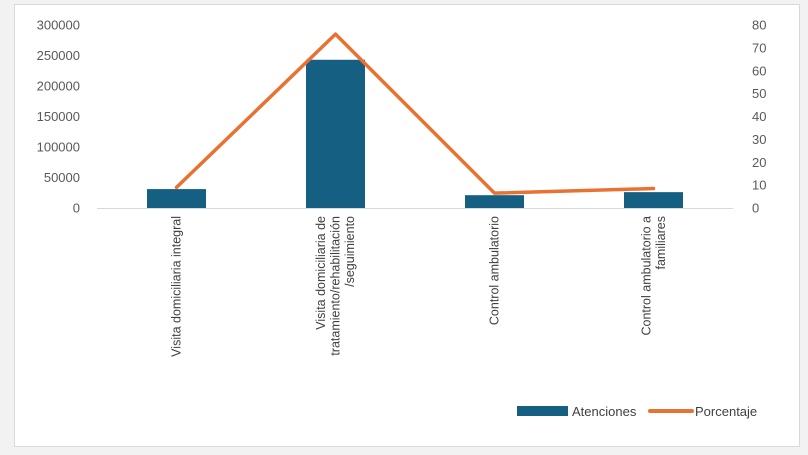 This screenshot has height=455, width=808. Describe the element at coordinates (604, 411) in the screenshot. I see `legend-label-atenciones: Atenciones` at that location.